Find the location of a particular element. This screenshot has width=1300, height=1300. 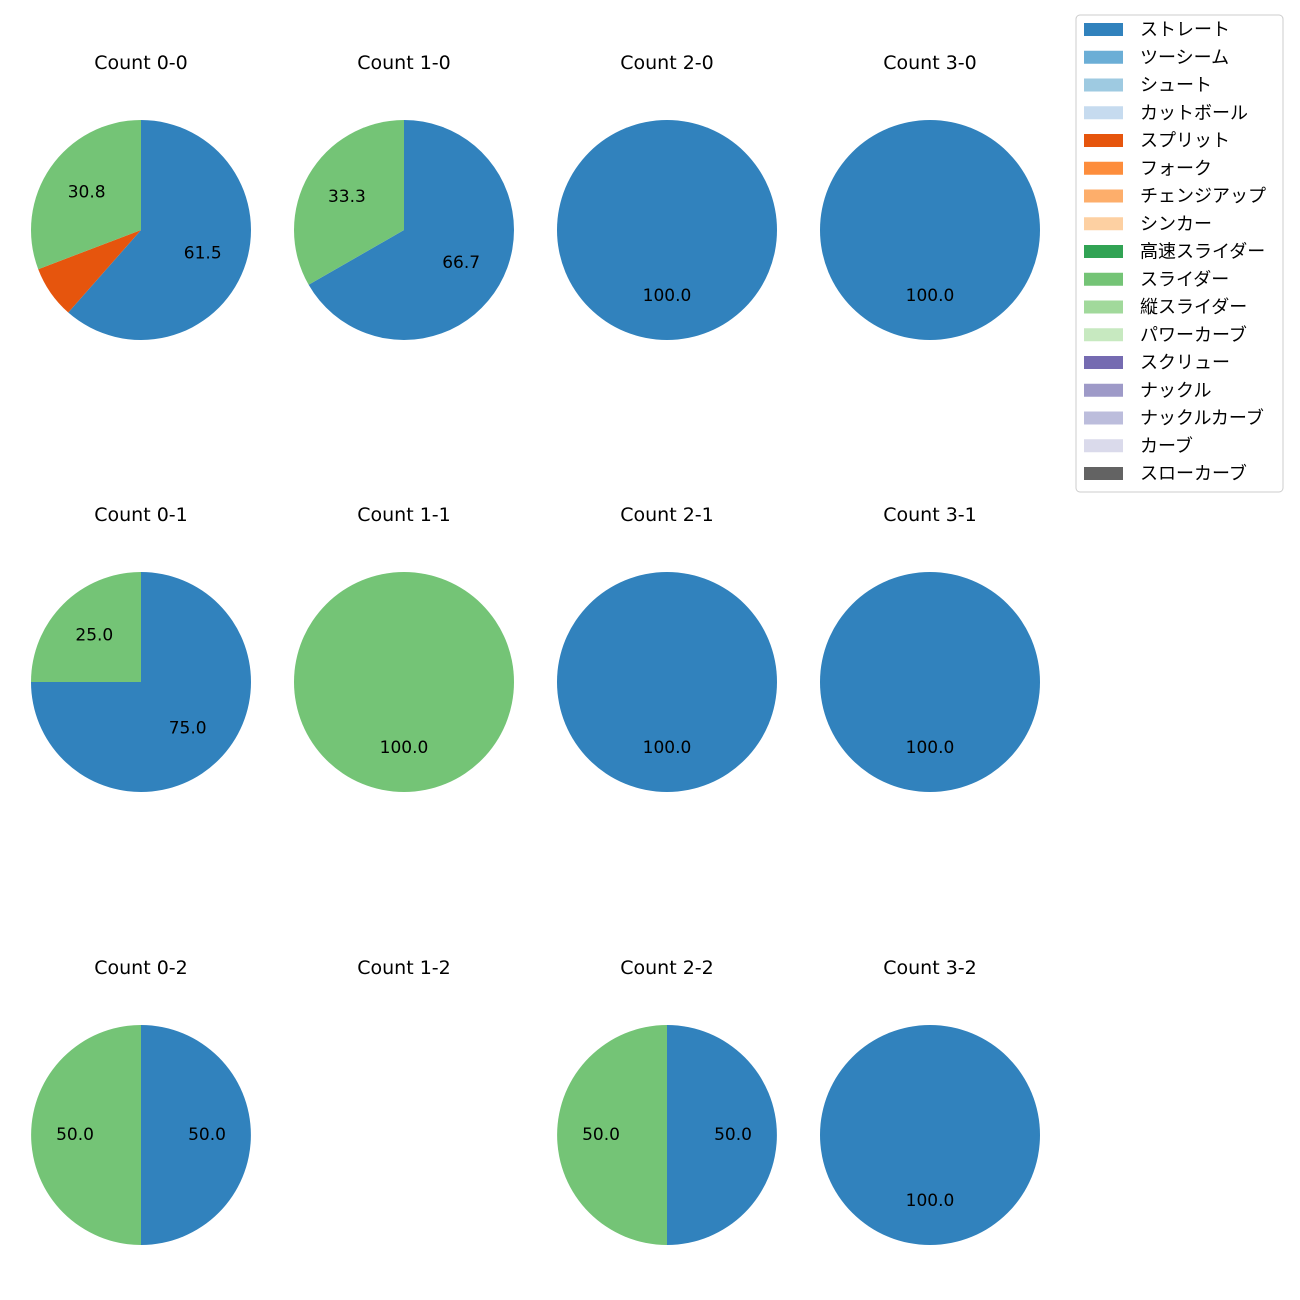

legend-entry: スクリュー is located at coordinates (1157, 363).